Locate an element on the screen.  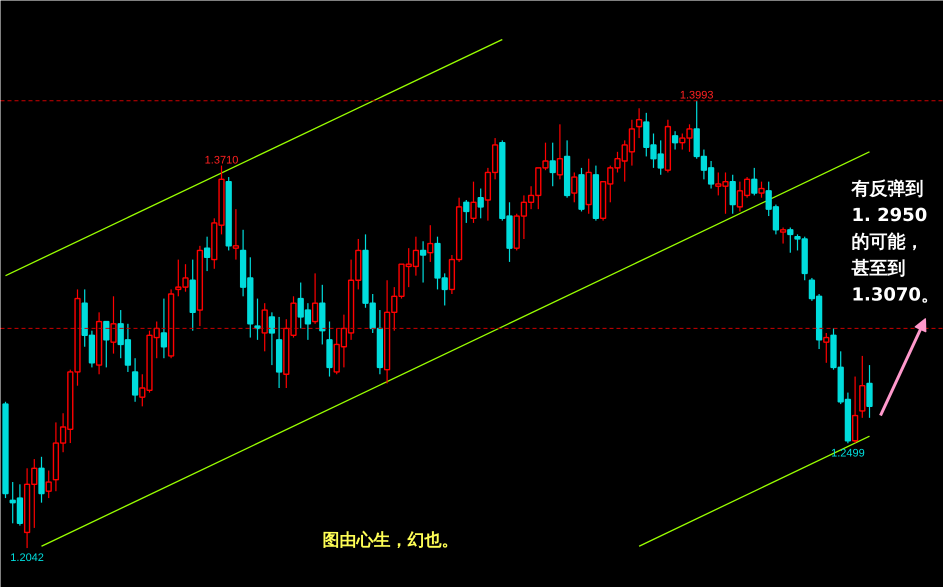
annotation: 1.3070。 is located at coordinates (895, 295).